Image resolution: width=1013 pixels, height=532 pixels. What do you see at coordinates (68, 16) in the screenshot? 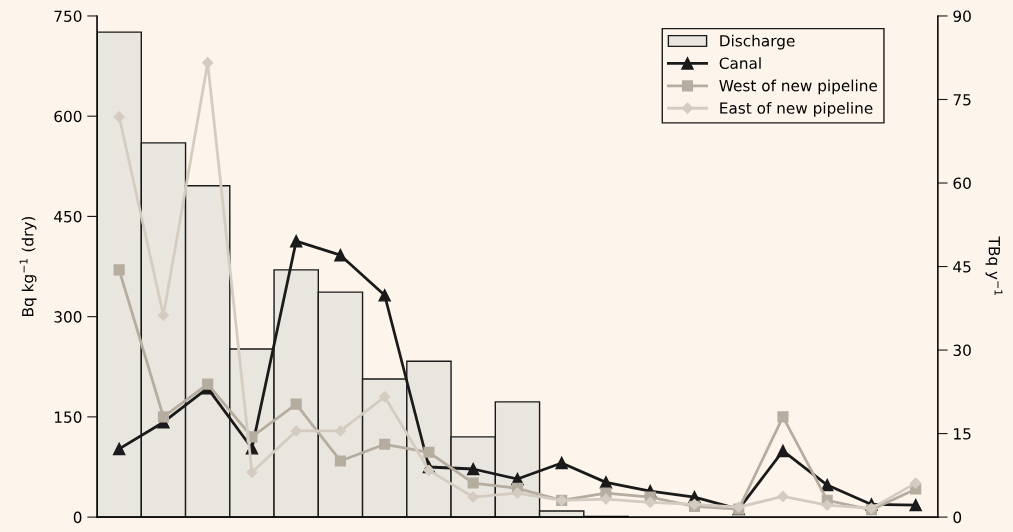
I see `y-tick-label: 750` at bounding box center [68, 16].